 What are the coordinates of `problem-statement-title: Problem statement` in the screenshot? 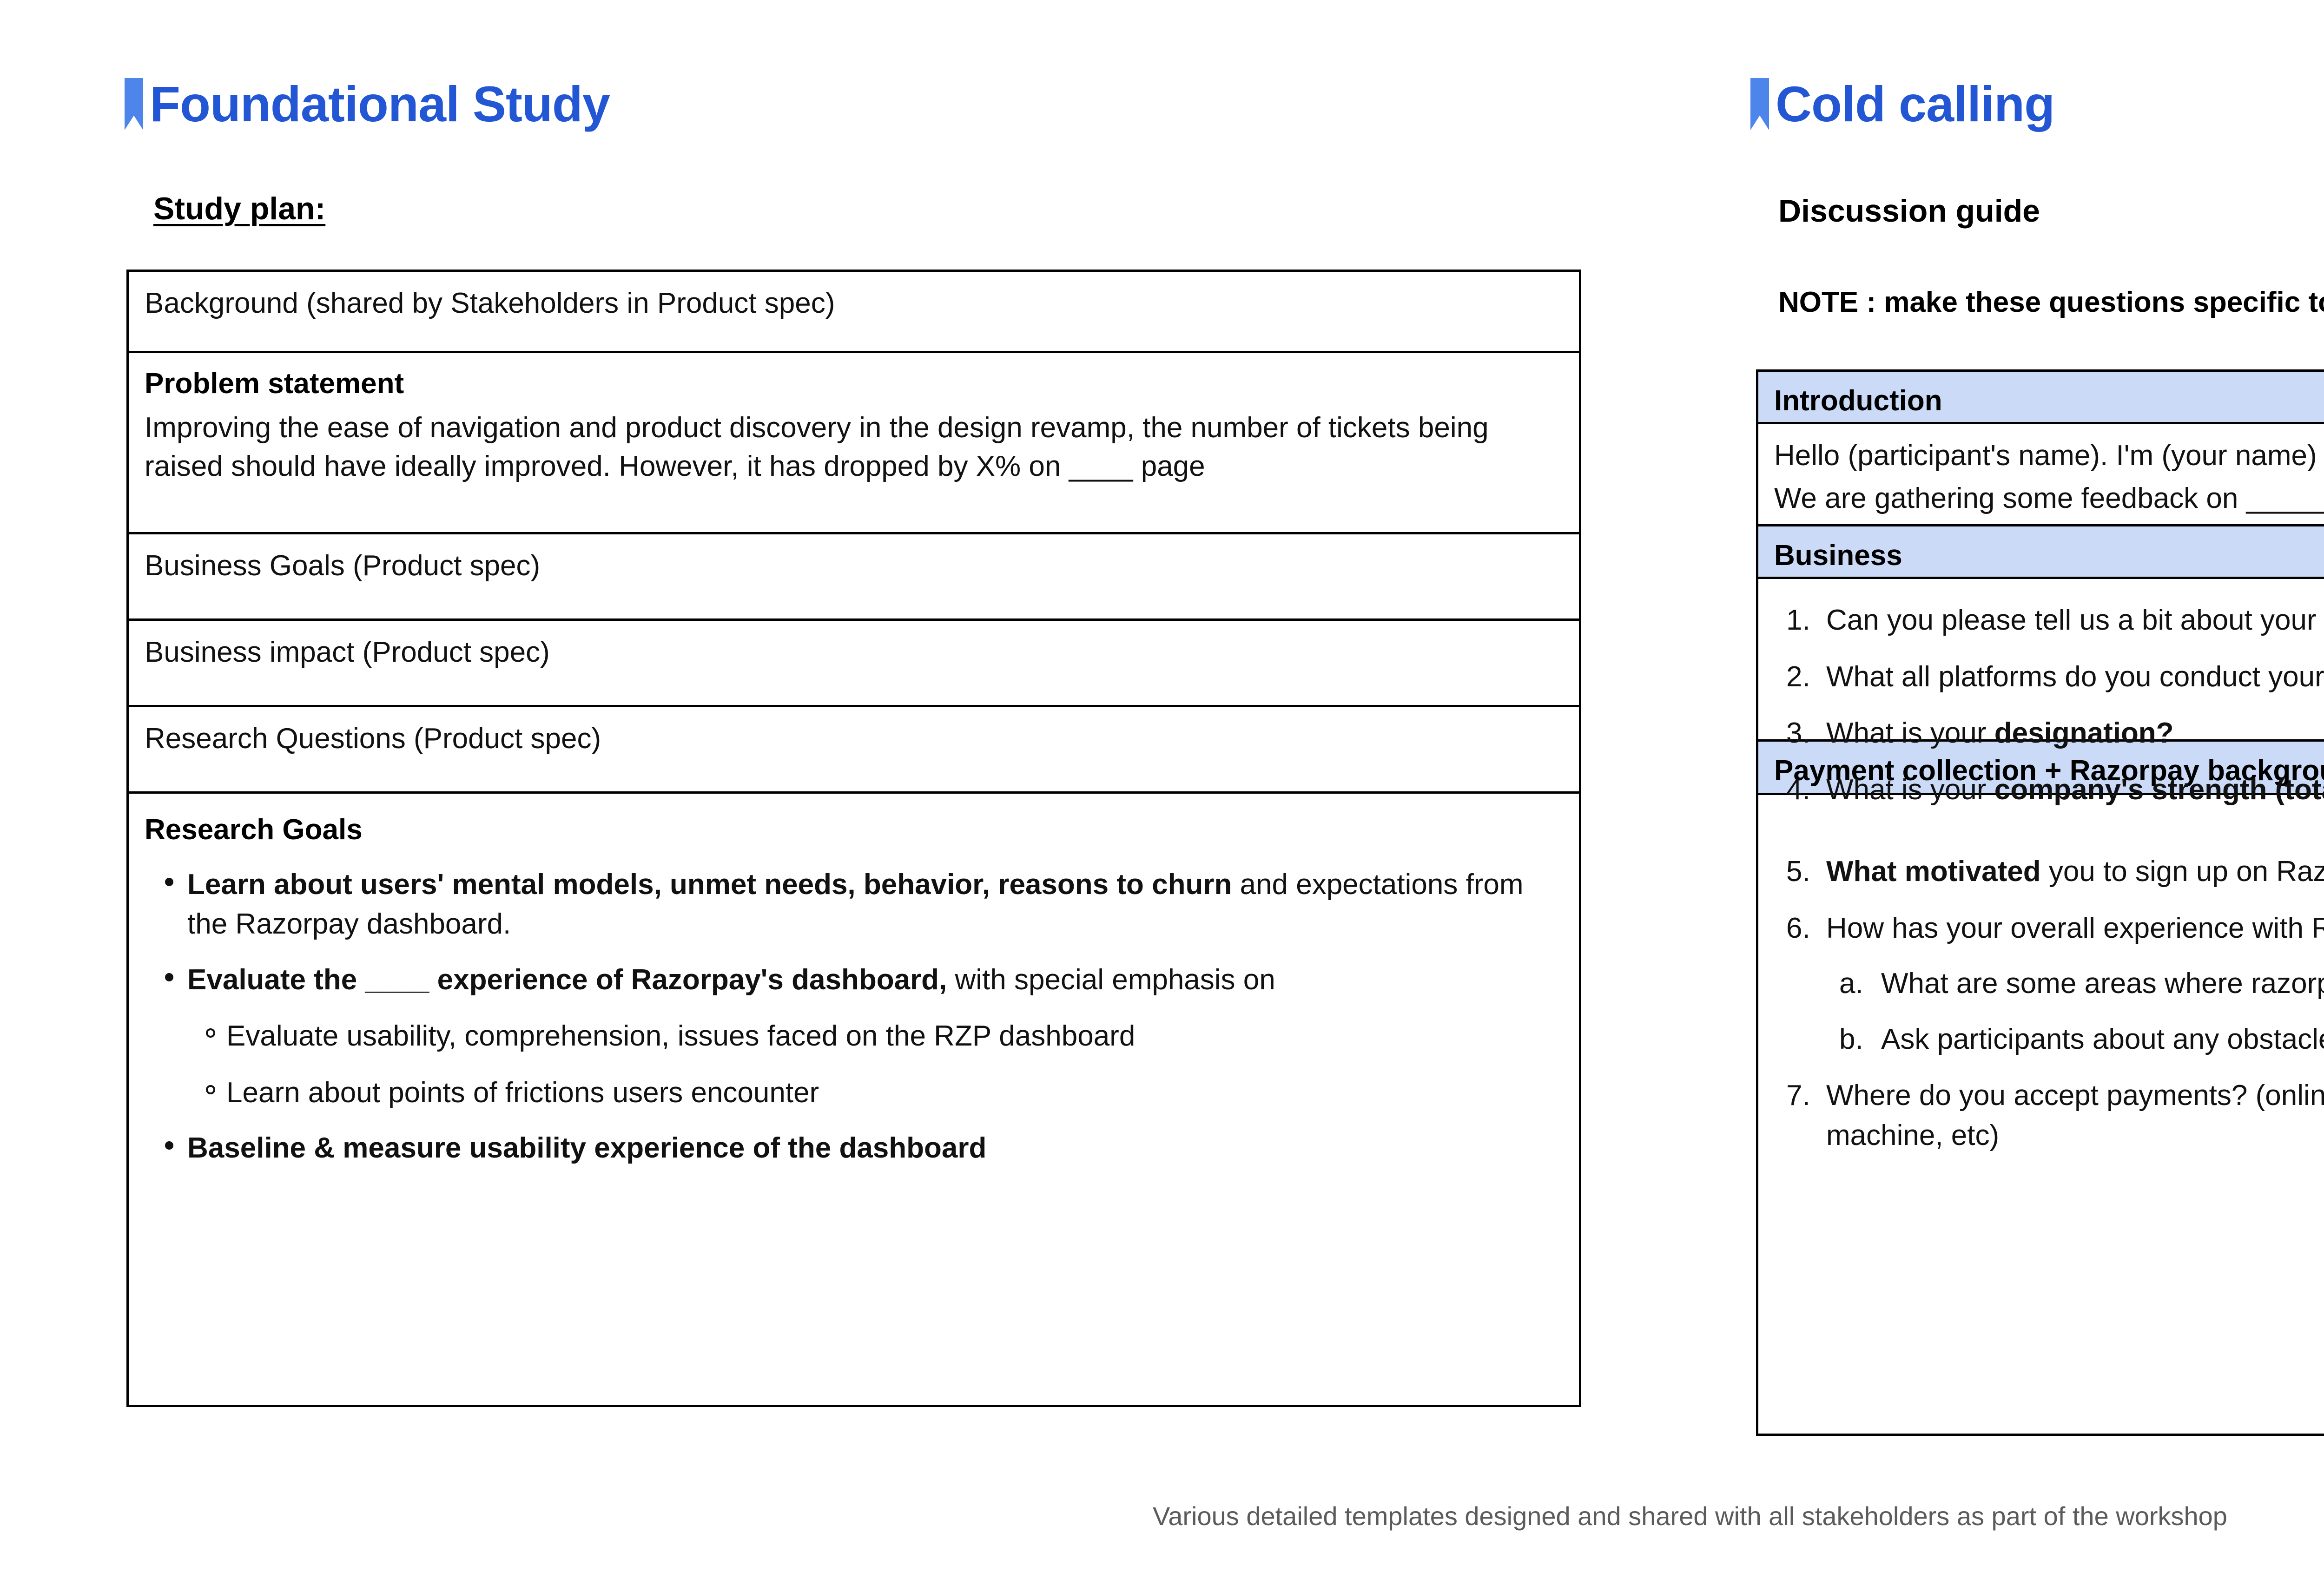 It's located at (274, 384).